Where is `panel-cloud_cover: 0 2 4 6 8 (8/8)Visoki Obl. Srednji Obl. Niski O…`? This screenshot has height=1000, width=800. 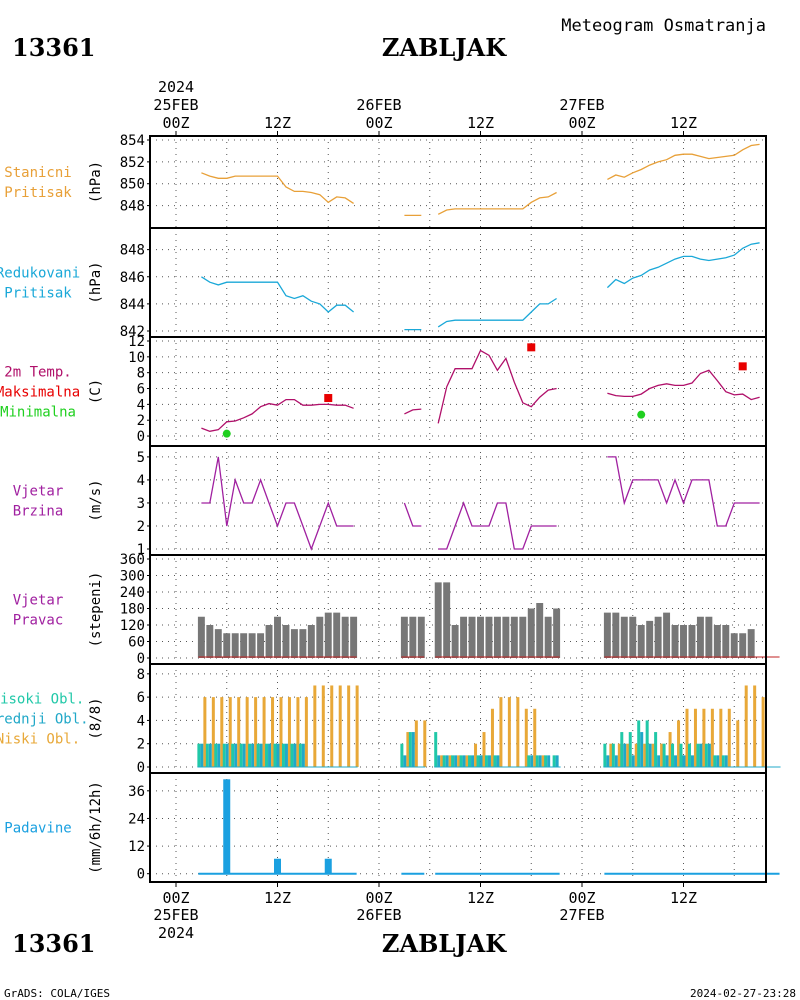
panel-cloud_cover: 0 2 4 6 8 (8/8)Visoki Obl. Srednji Obl. Niski O… is located at coordinates (390, 719).